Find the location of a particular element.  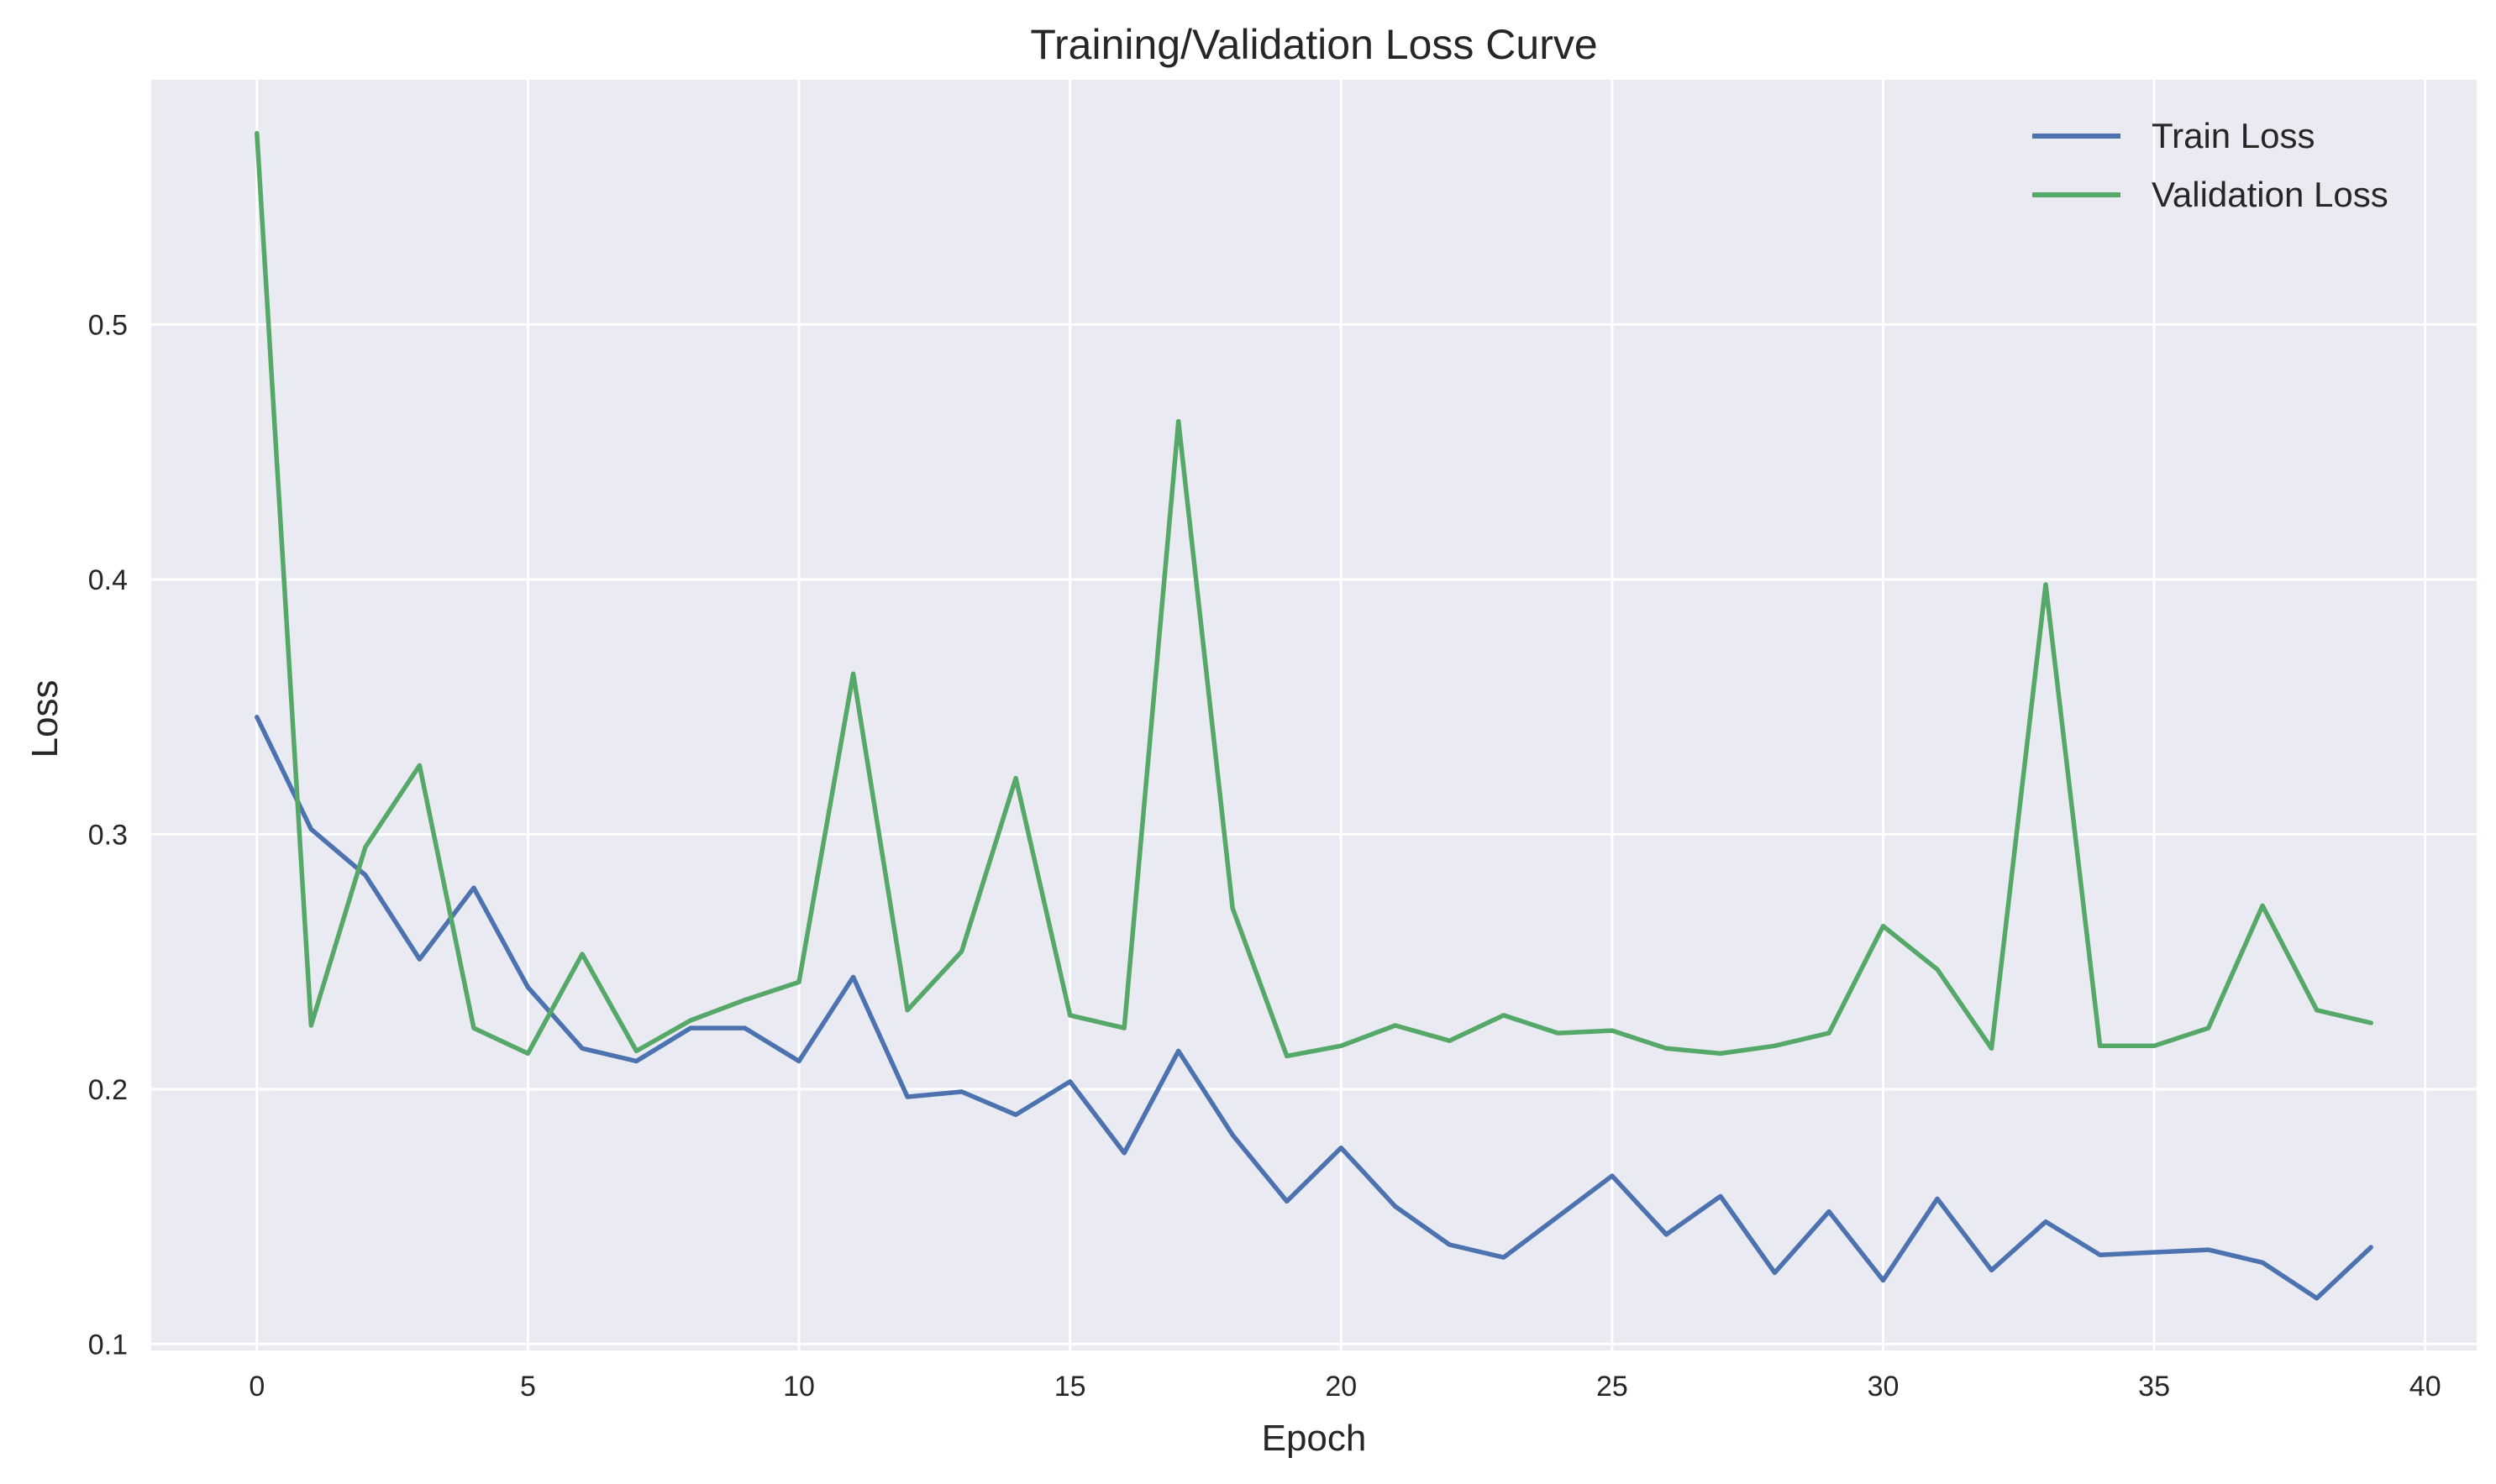

y-tick-label: 0.3 is located at coordinates (108, 835).